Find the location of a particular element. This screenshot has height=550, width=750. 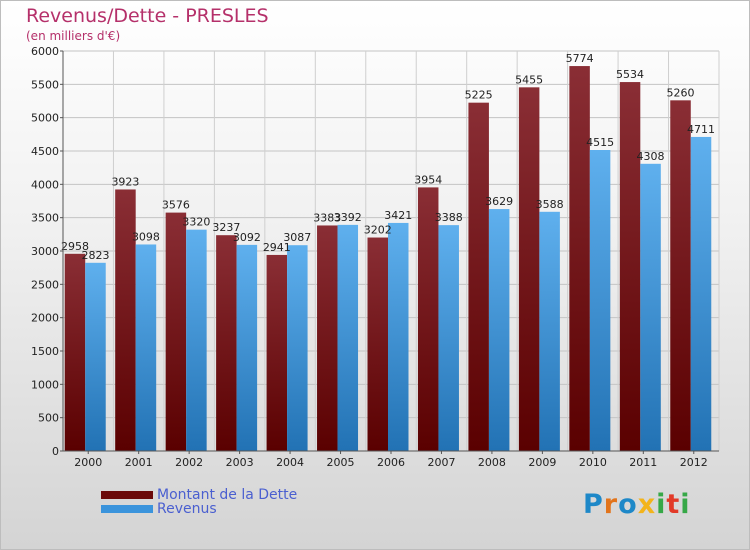

value-label-dette: 3202 is located at coordinates (378, 230).